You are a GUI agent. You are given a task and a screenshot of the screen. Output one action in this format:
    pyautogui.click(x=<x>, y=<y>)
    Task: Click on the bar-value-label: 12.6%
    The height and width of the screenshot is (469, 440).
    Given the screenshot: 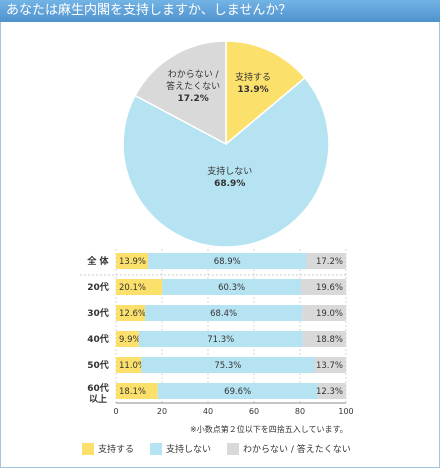 What is the action you would take?
    pyautogui.click(x=132, y=314)
    